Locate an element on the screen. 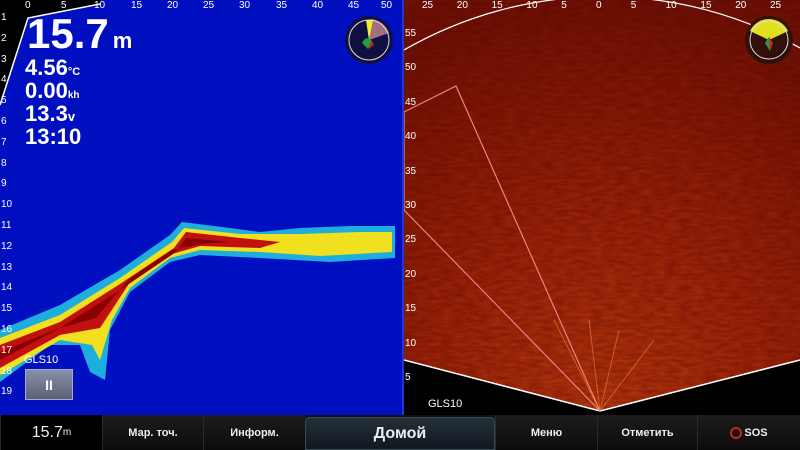  speed-readout: 0.00kh is located at coordinates (52, 91).